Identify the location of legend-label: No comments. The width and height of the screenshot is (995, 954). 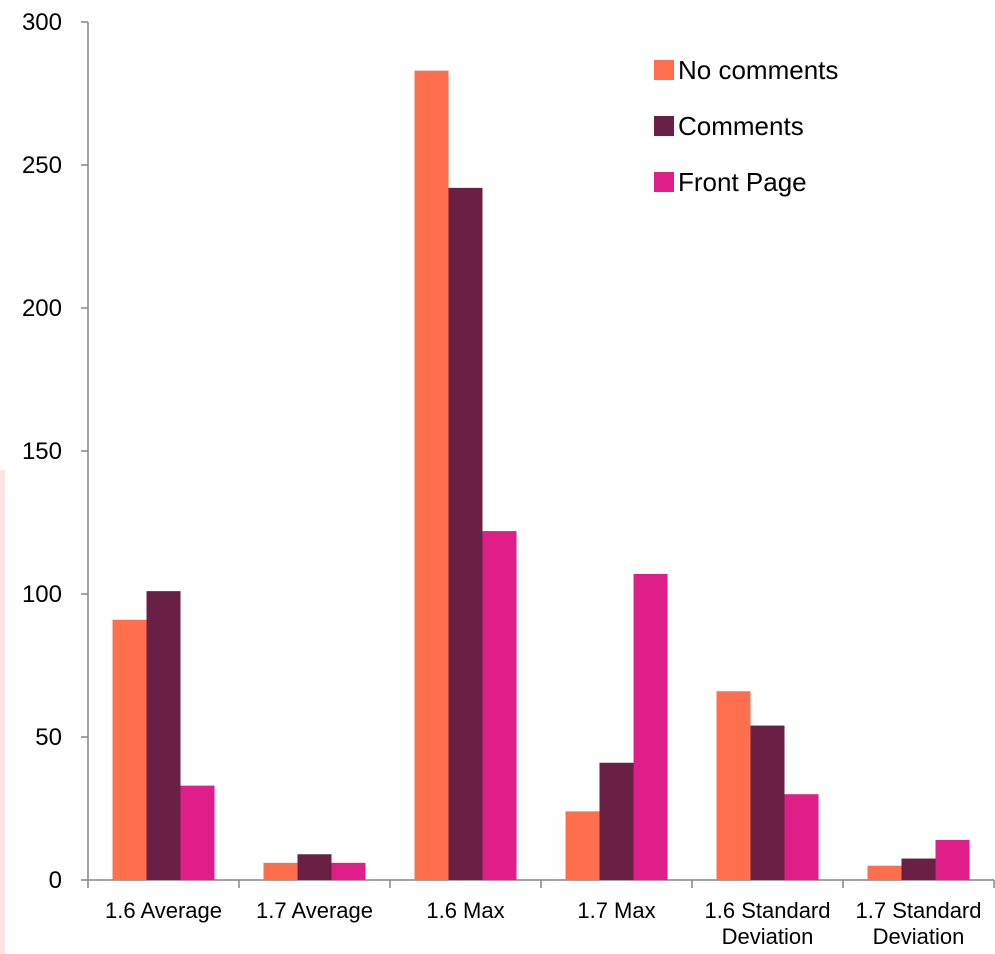
(758, 70).